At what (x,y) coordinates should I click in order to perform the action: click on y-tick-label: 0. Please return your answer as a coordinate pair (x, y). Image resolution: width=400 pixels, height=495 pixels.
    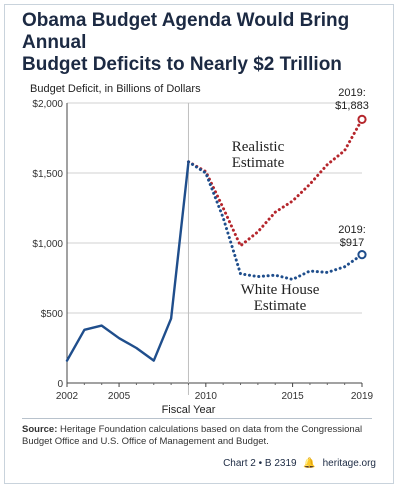
    Looking at the image, I should click on (60, 384).